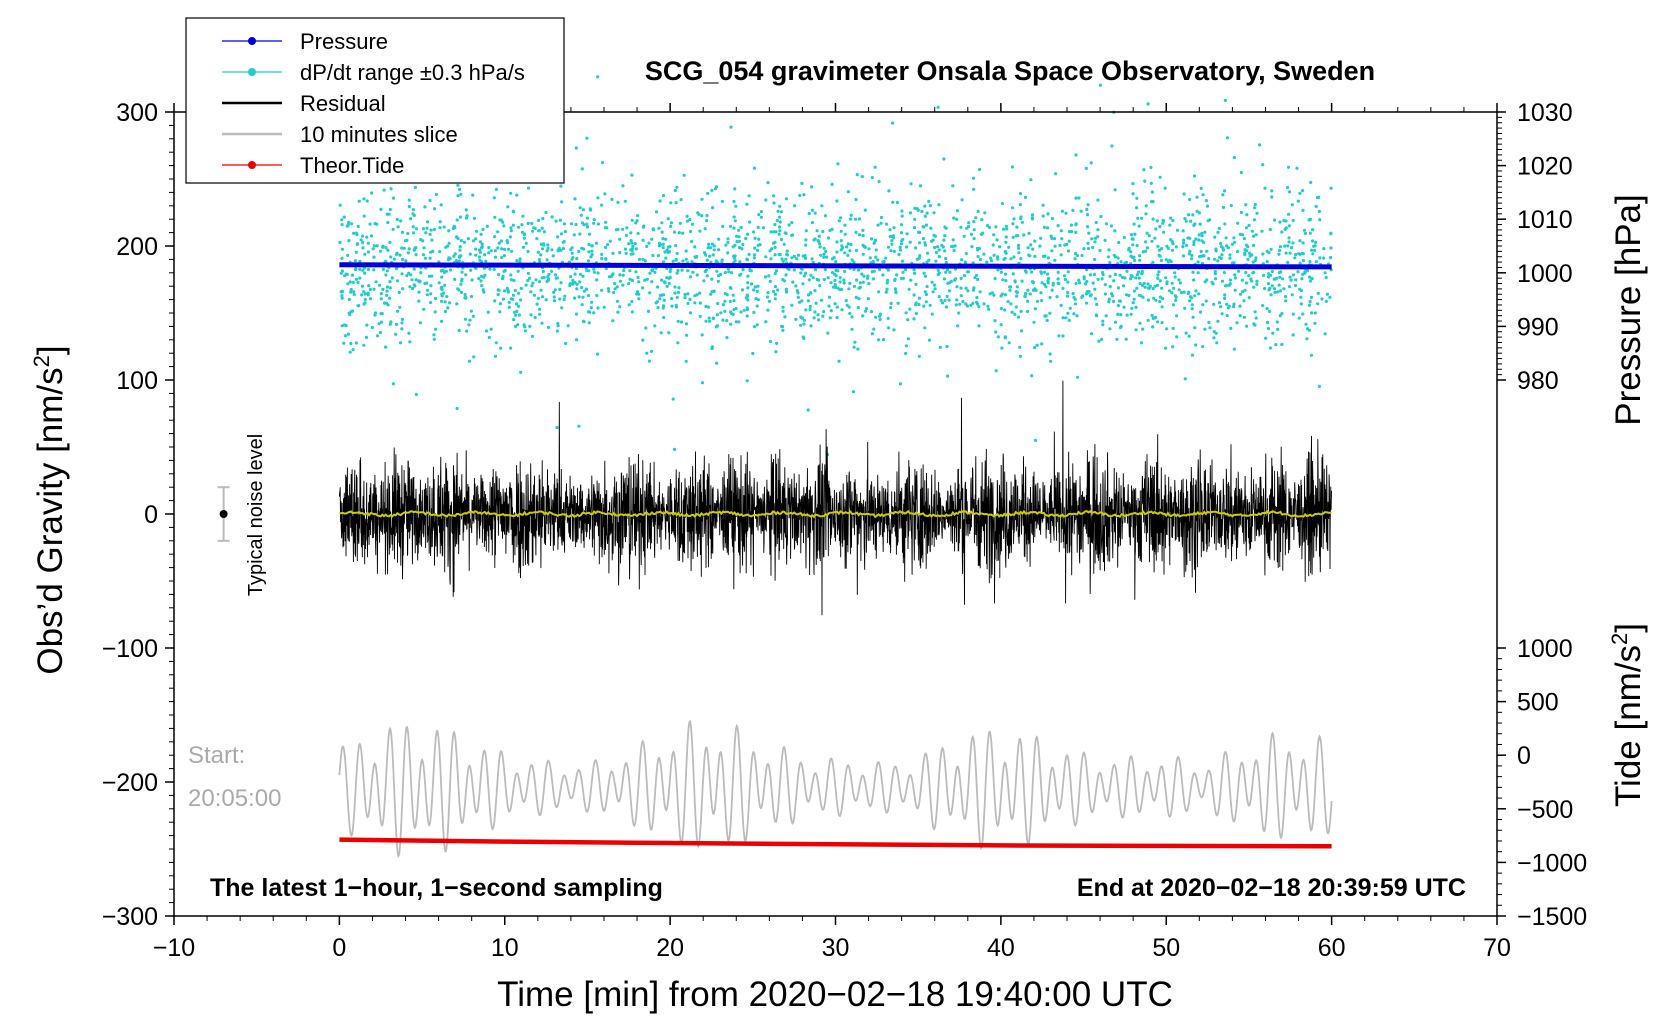 This screenshot has width=1676, height=1020. I want to click on x-tick-label: 20, so click(670, 948).